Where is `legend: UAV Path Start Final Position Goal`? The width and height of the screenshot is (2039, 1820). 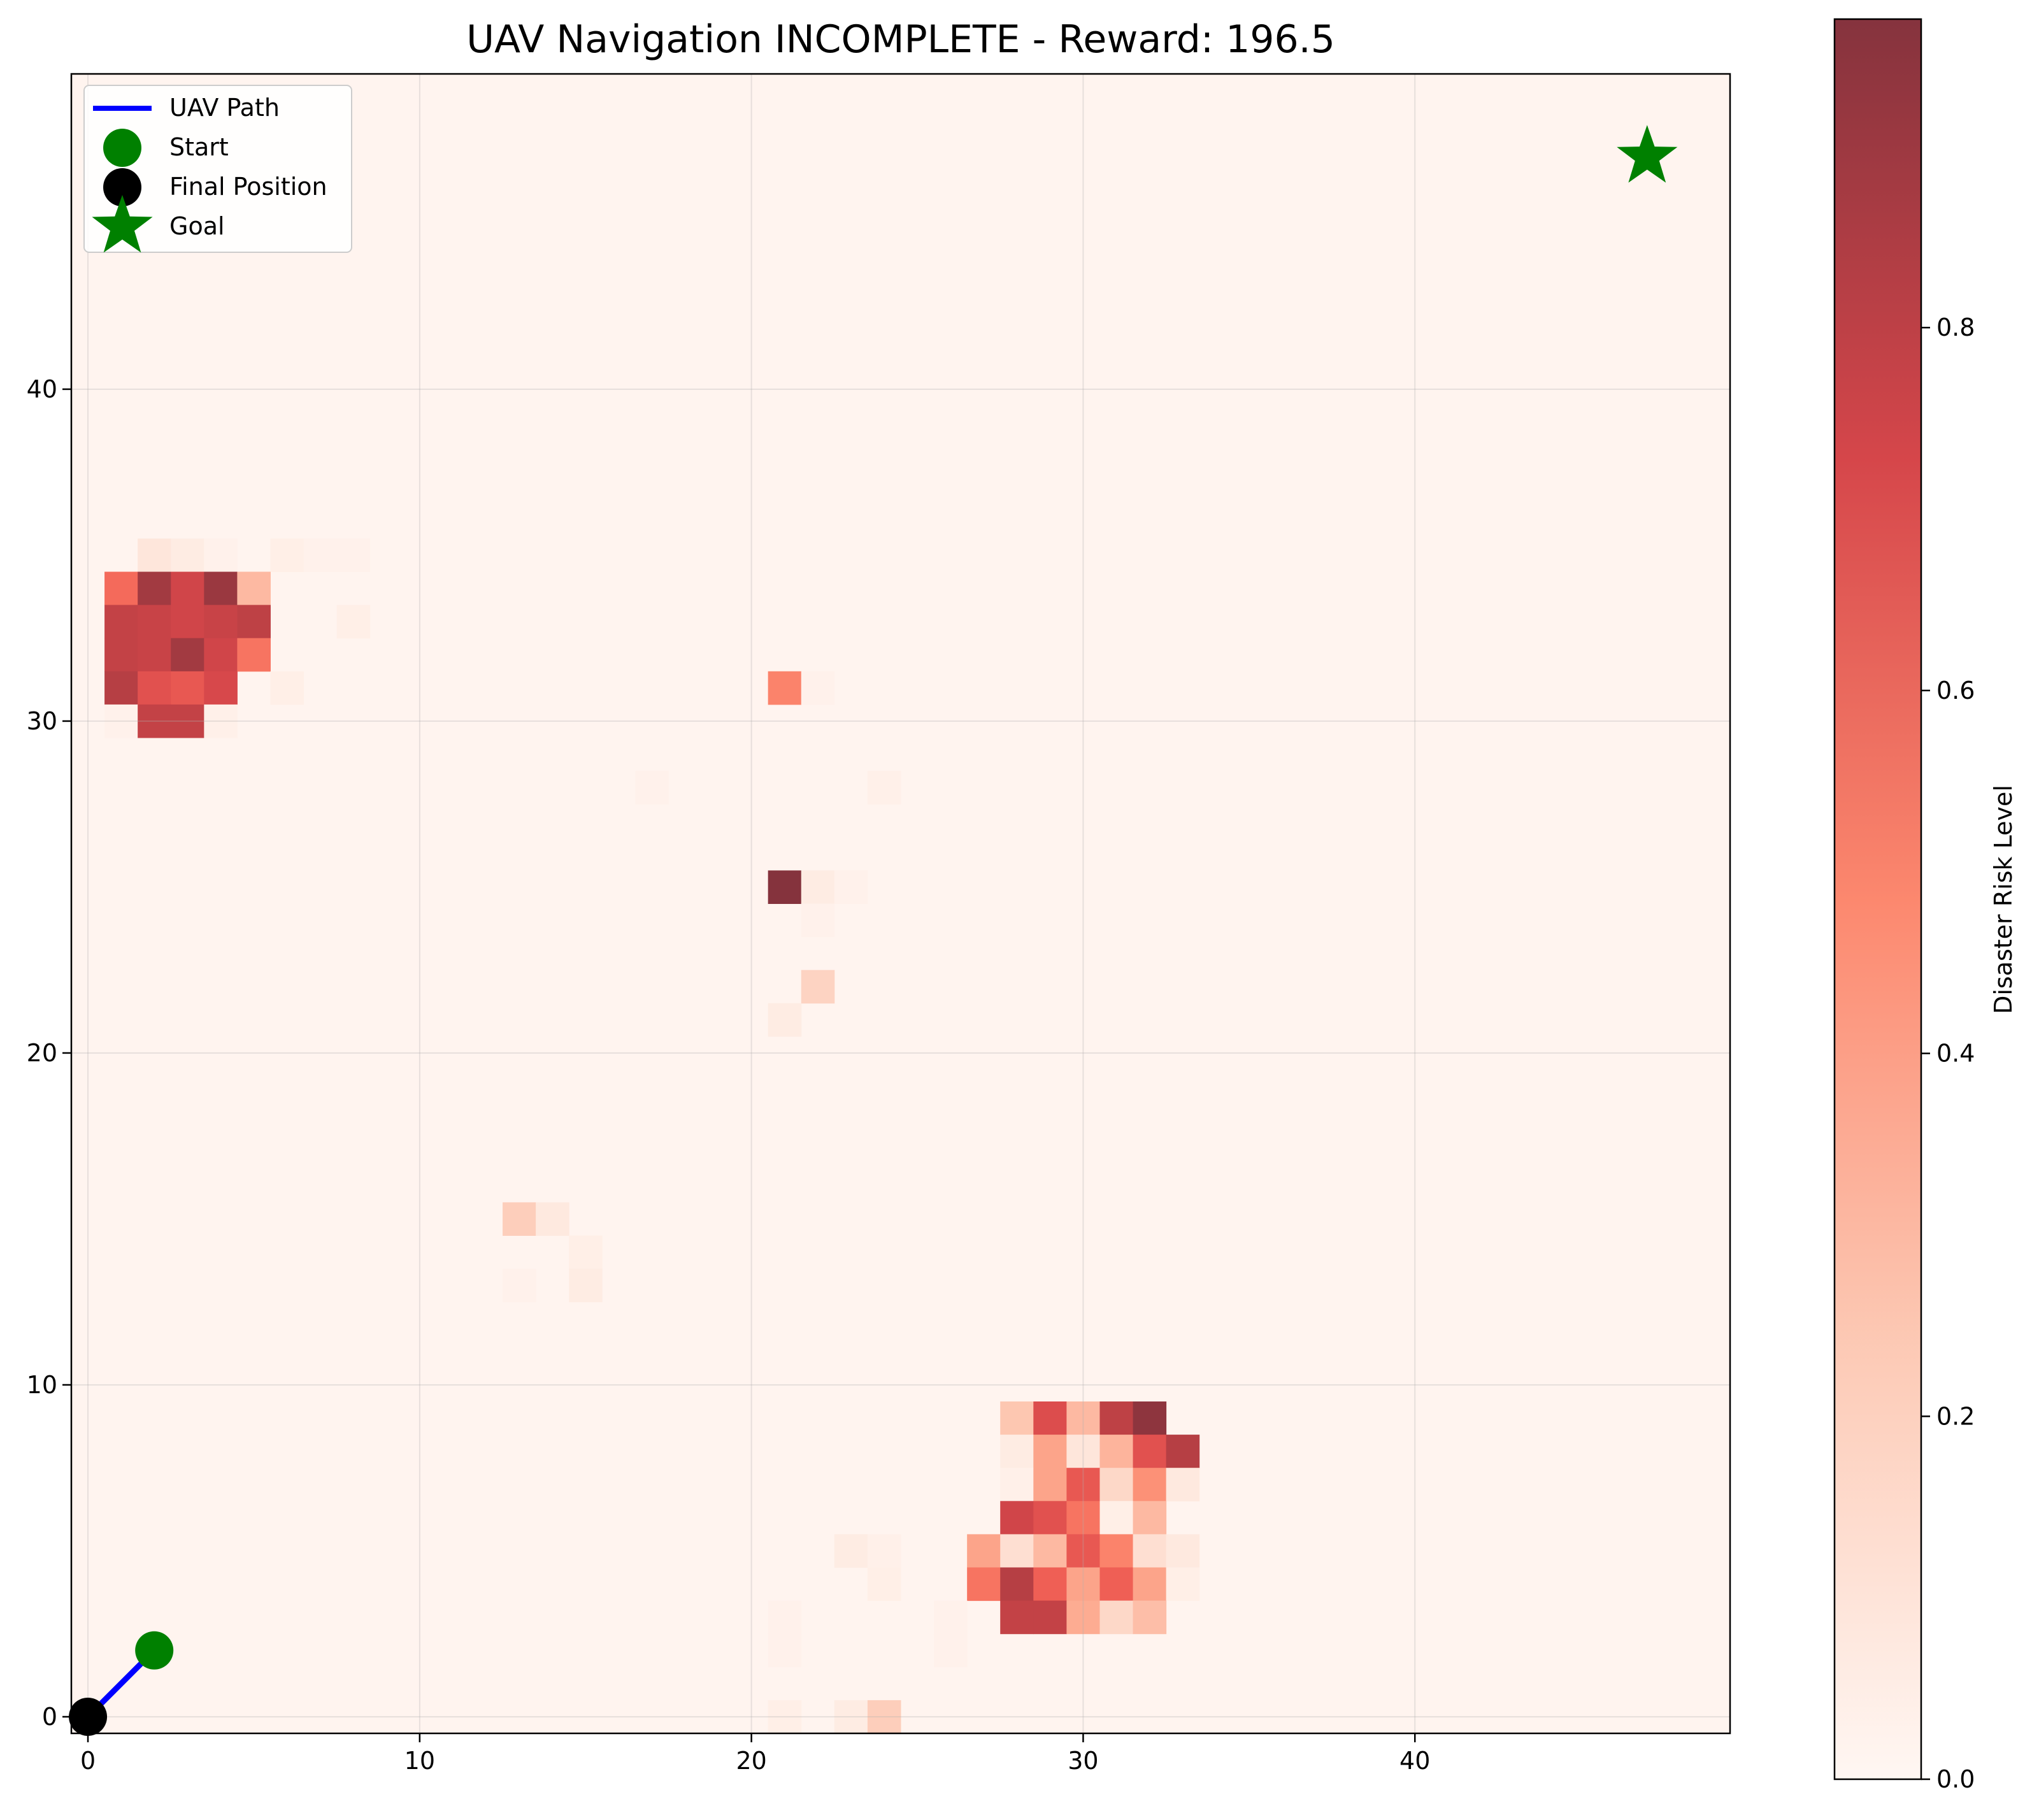 legend: UAV Path Start Final Position Goal is located at coordinates (217, 169).